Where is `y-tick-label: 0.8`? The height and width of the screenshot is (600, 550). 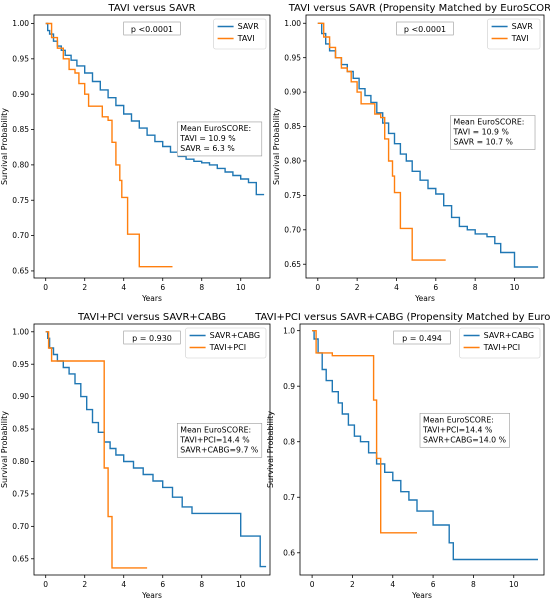
y-tick-label: 0.8 is located at coordinates (289, 441).